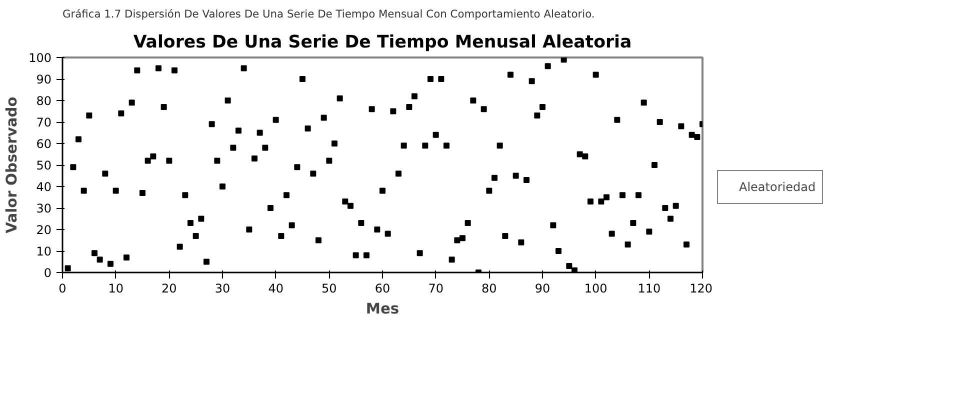  I want to click on chart-title: Valores De Una Serie De Tiempo Menusal Aleatoria, so click(382, 42).